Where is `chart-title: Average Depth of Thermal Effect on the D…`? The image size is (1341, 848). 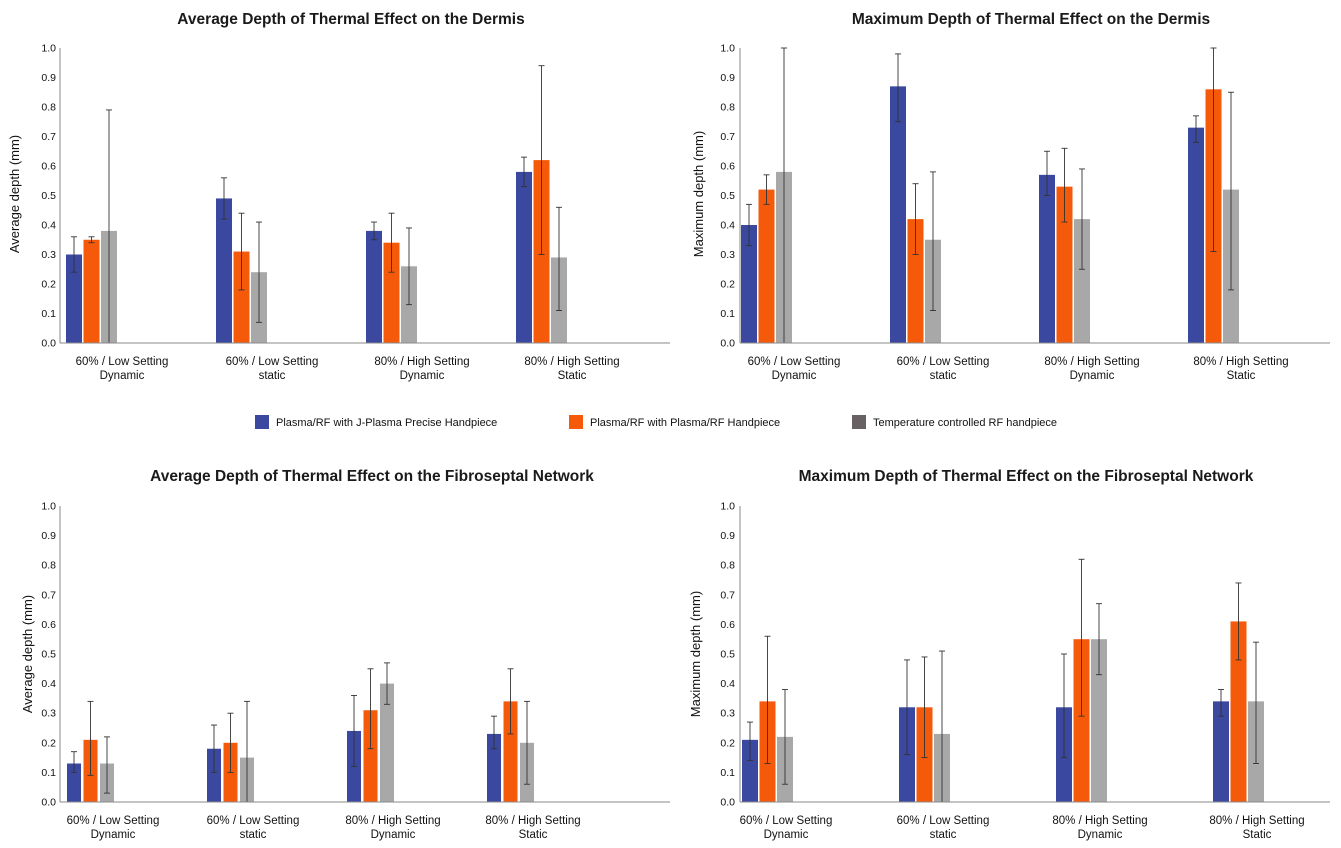
chart-title: Average Depth of Thermal Effect on the D… is located at coordinates (350, 19).